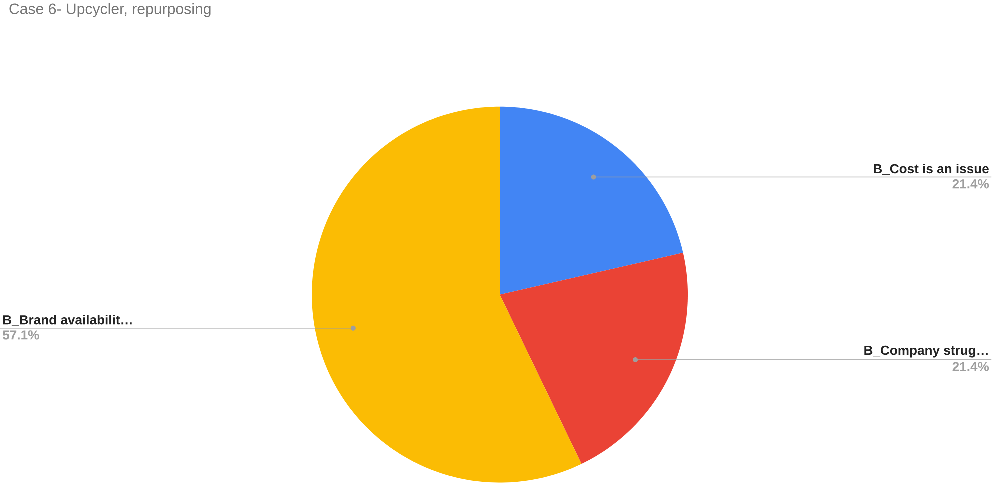 The image size is (992, 483). Describe the element at coordinates (110, 10) in the screenshot. I see `chart-title: Case 6- Upcycler, repurposing` at that location.